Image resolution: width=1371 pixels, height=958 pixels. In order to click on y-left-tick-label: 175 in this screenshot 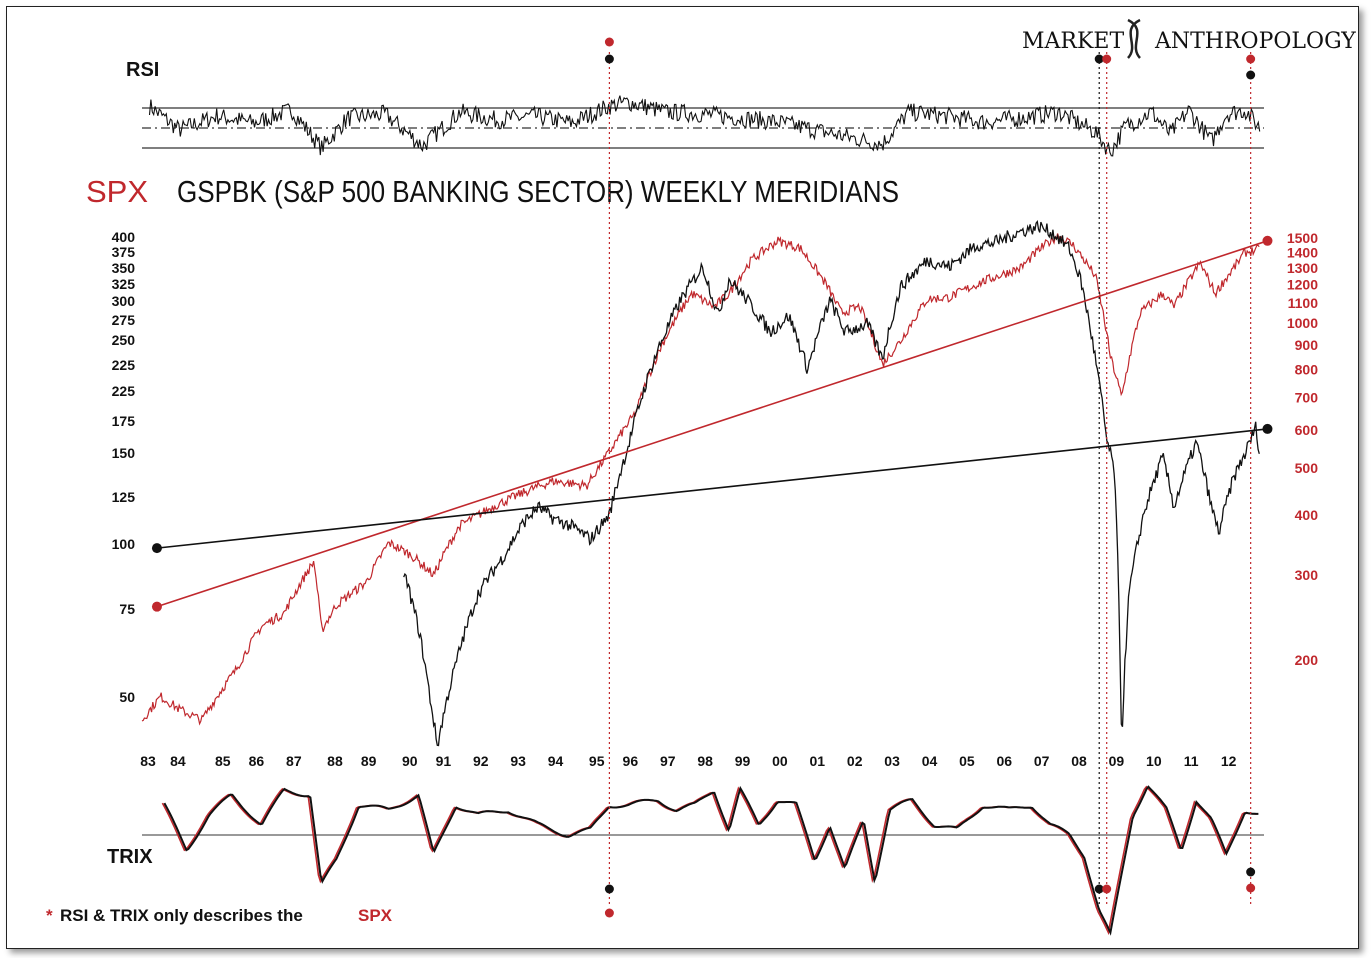, I will do `click(124, 421)`.